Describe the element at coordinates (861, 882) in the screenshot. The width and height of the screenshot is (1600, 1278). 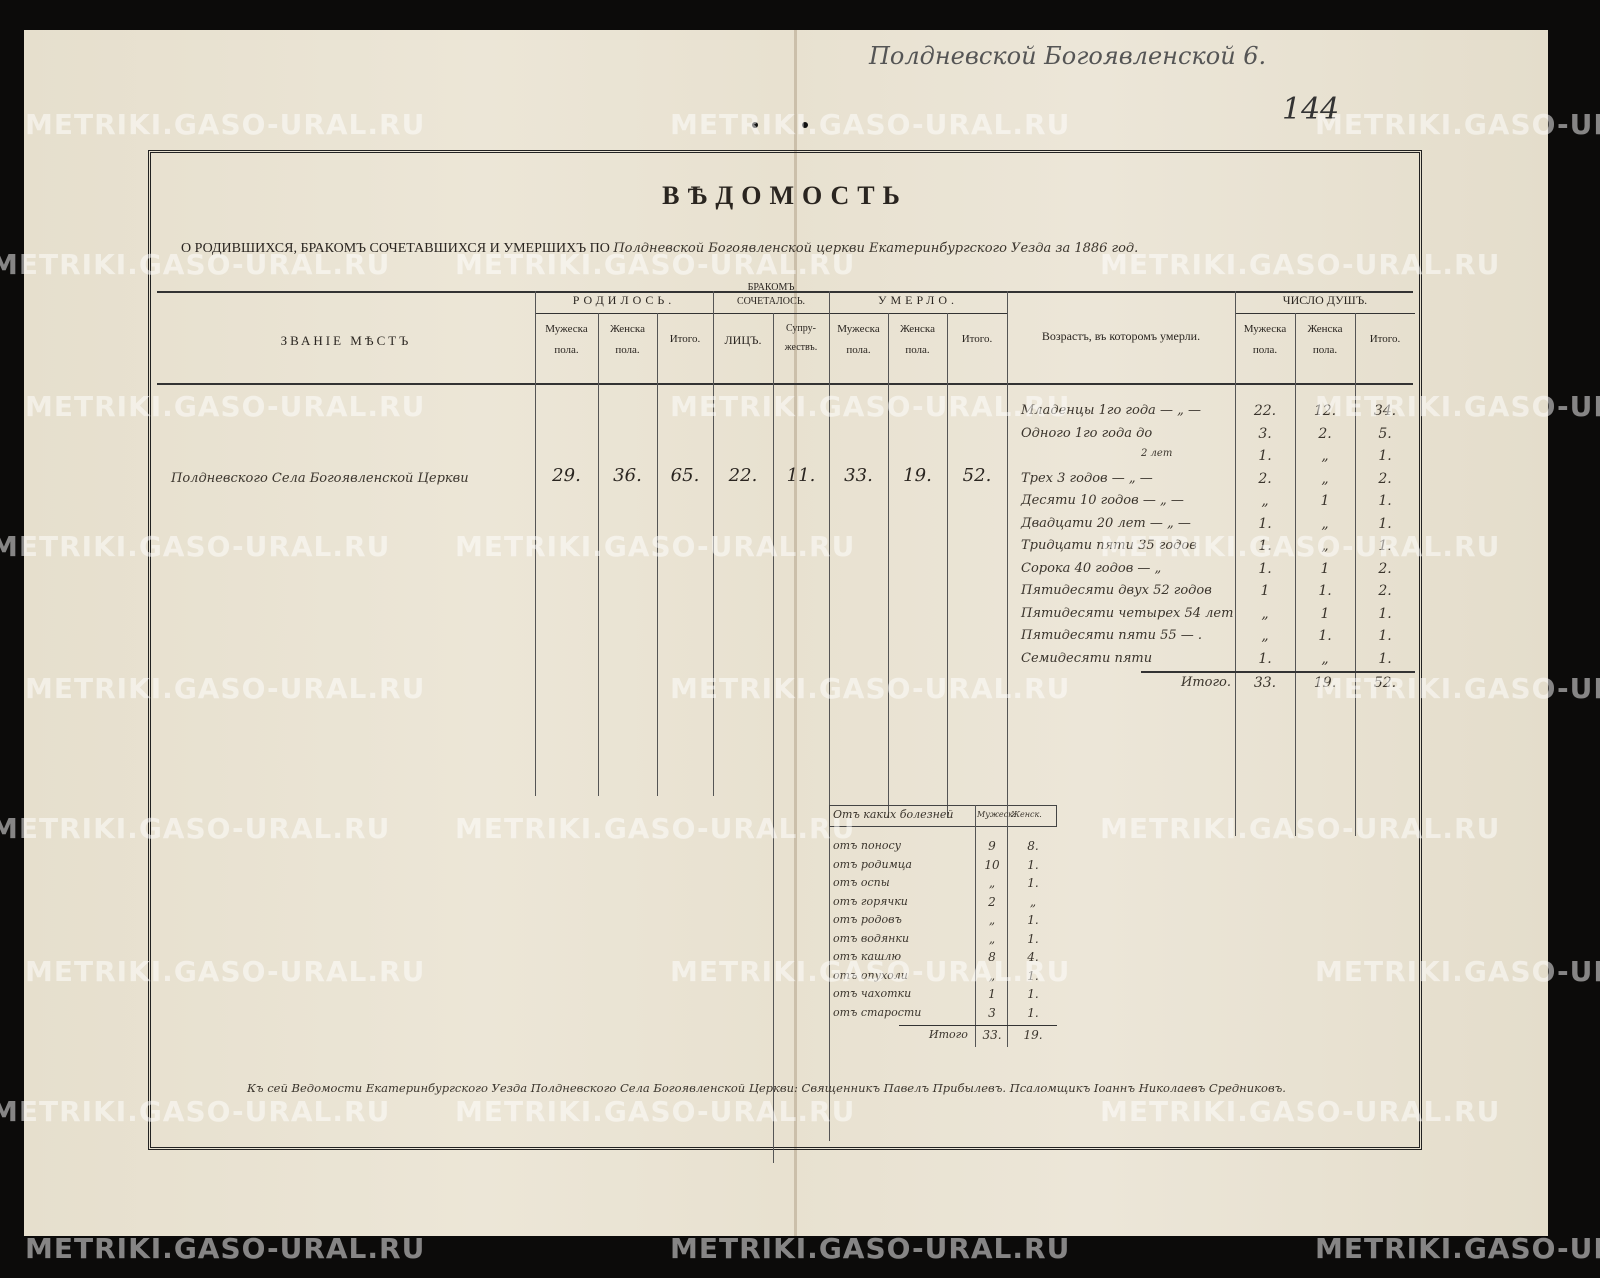
I see `disease-label: отъ оспы` at that location.